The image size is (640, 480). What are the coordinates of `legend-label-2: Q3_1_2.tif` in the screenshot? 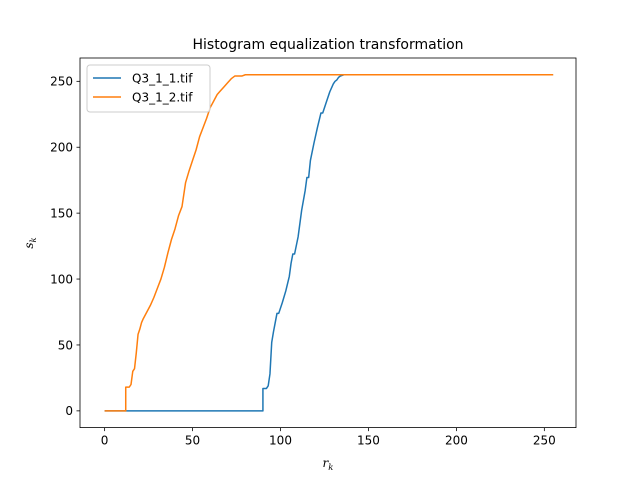 It's located at (162, 97).